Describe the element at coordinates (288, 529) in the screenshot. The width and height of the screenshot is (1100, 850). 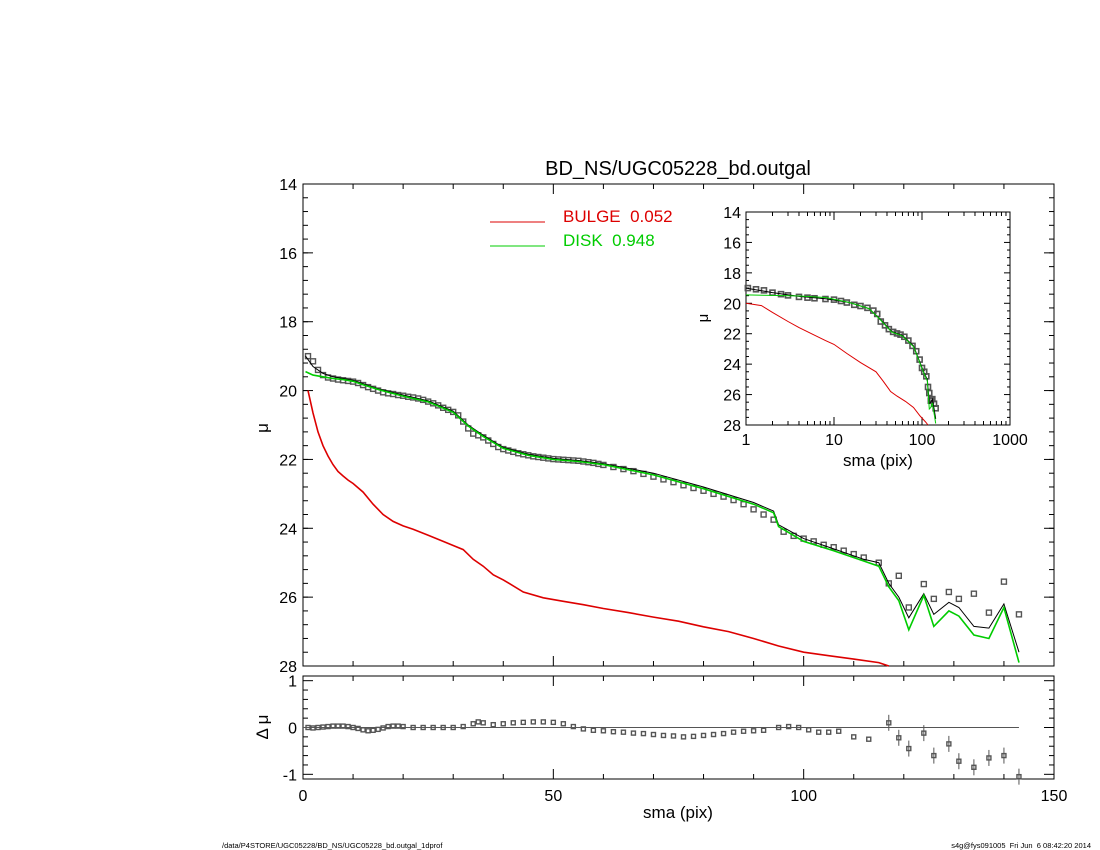
I see `main-y-tick-label: 24` at that location.